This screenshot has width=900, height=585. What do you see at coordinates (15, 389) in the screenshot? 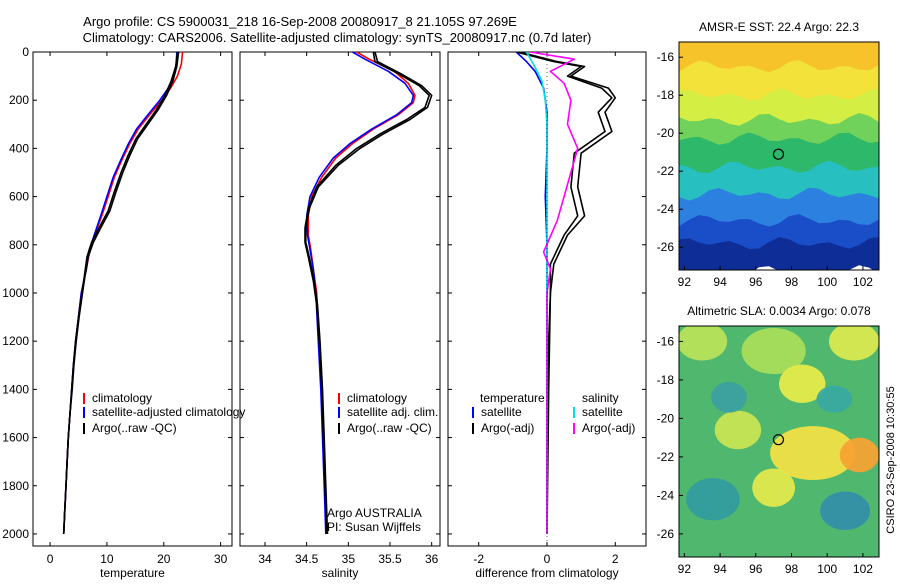
I see `y-tick-label: 1400` at bounding box center [15, 389].